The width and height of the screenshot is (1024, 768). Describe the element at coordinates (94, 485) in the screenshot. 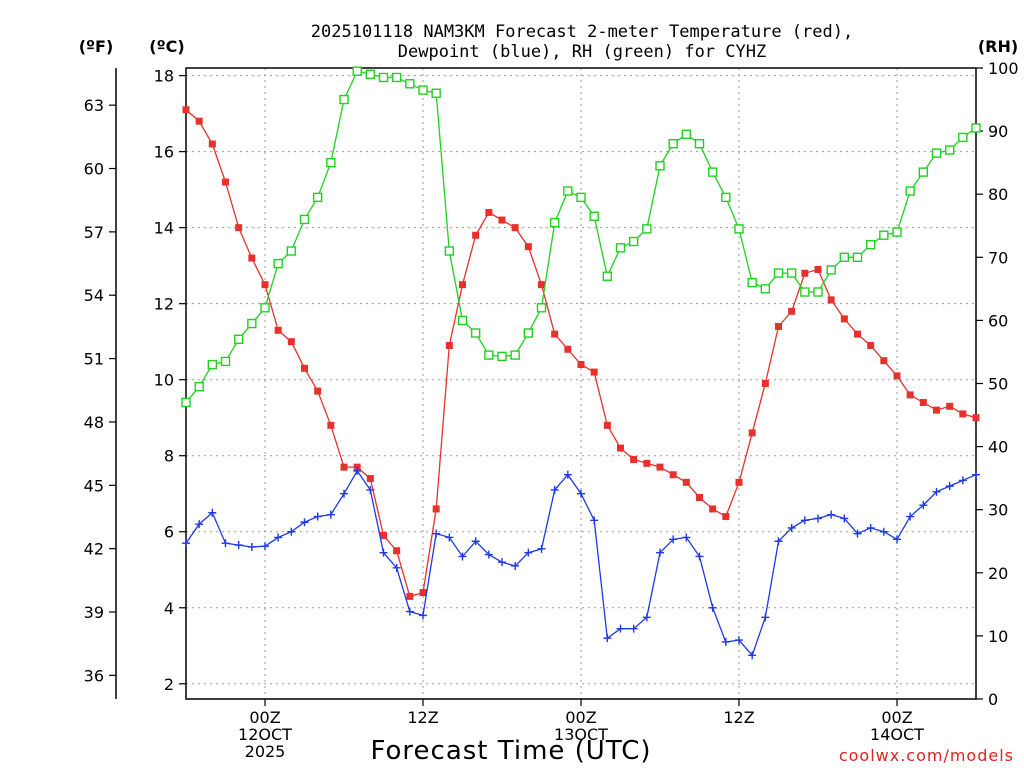

I see `fahrenheit-tick-label: 45` at that location.